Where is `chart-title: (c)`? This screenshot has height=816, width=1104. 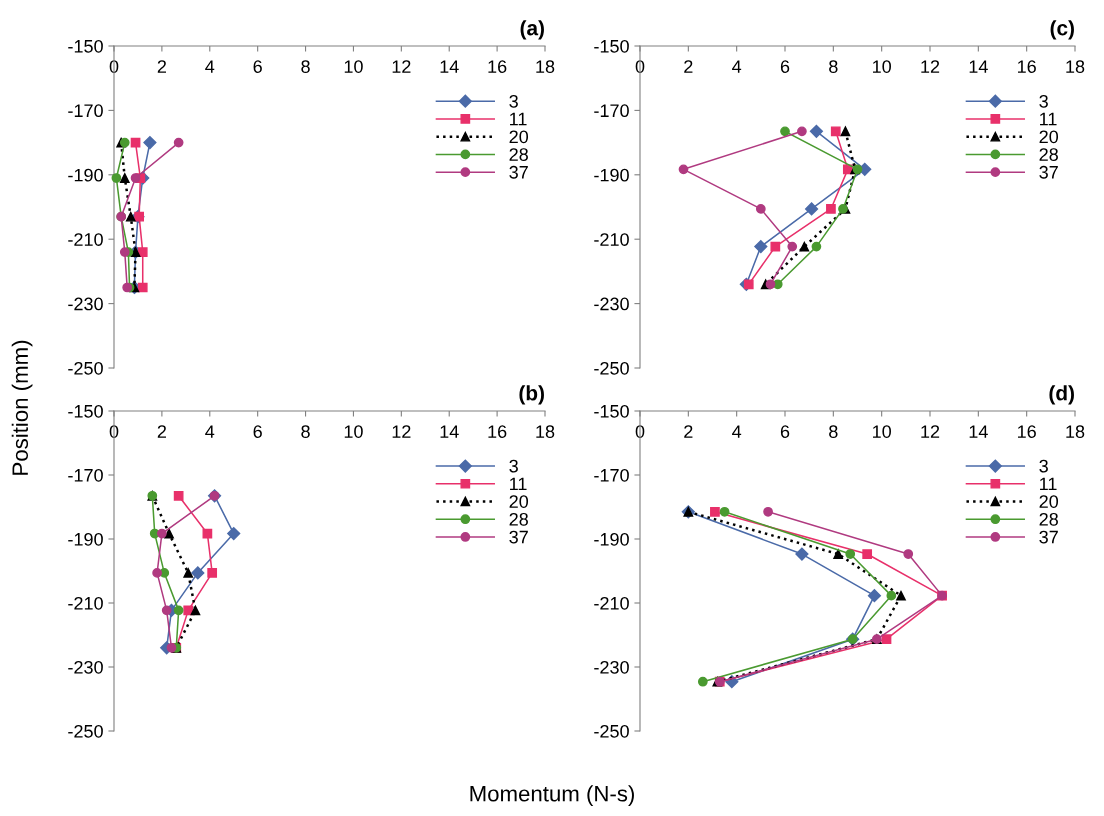 chart-title: (c) is located at coordinates (1062, 30).